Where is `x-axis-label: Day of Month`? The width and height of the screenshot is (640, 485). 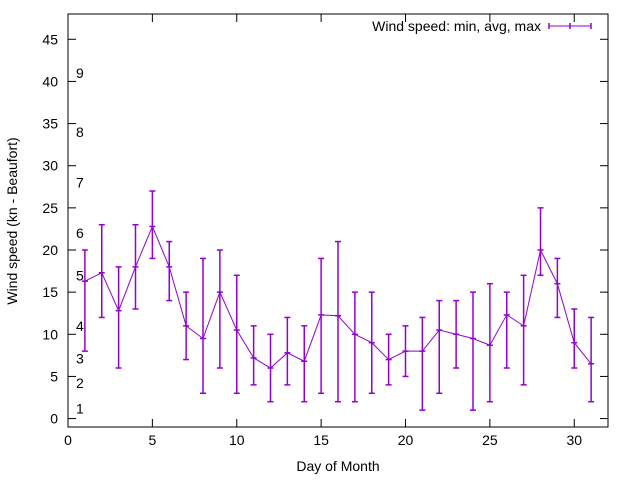 x-axis-label: Day of Month is located at coordinates (337, 466).